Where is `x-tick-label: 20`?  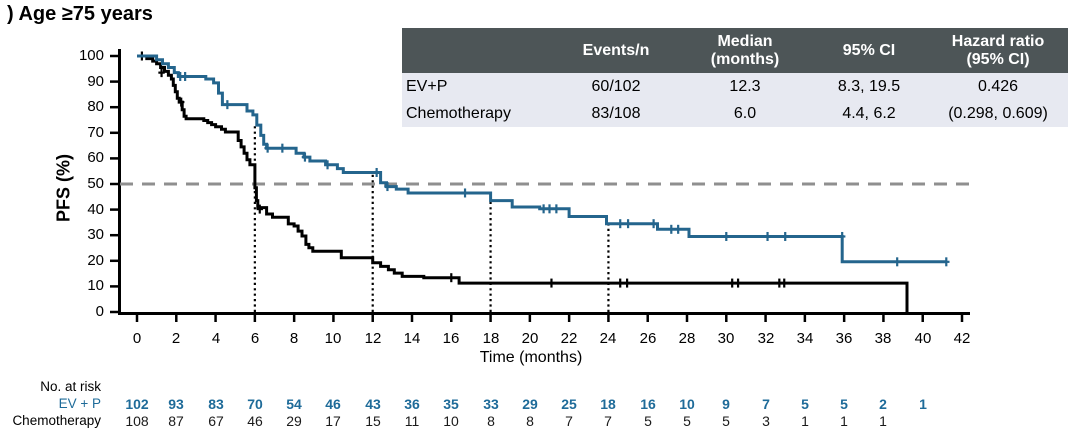 x-tick-label: 20 is located at coordinates (530, 338).